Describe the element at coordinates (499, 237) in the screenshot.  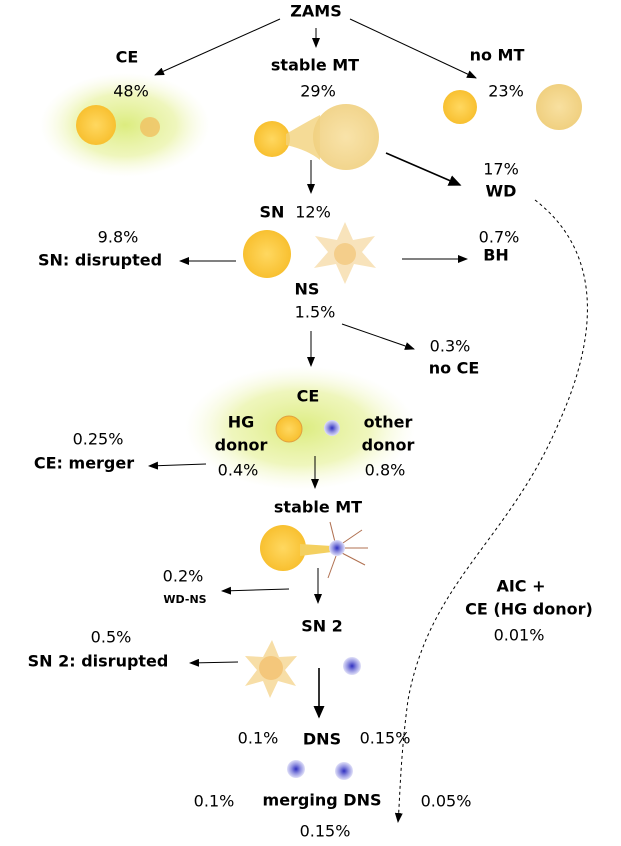
I see `fraction: 0.7%` at that location.